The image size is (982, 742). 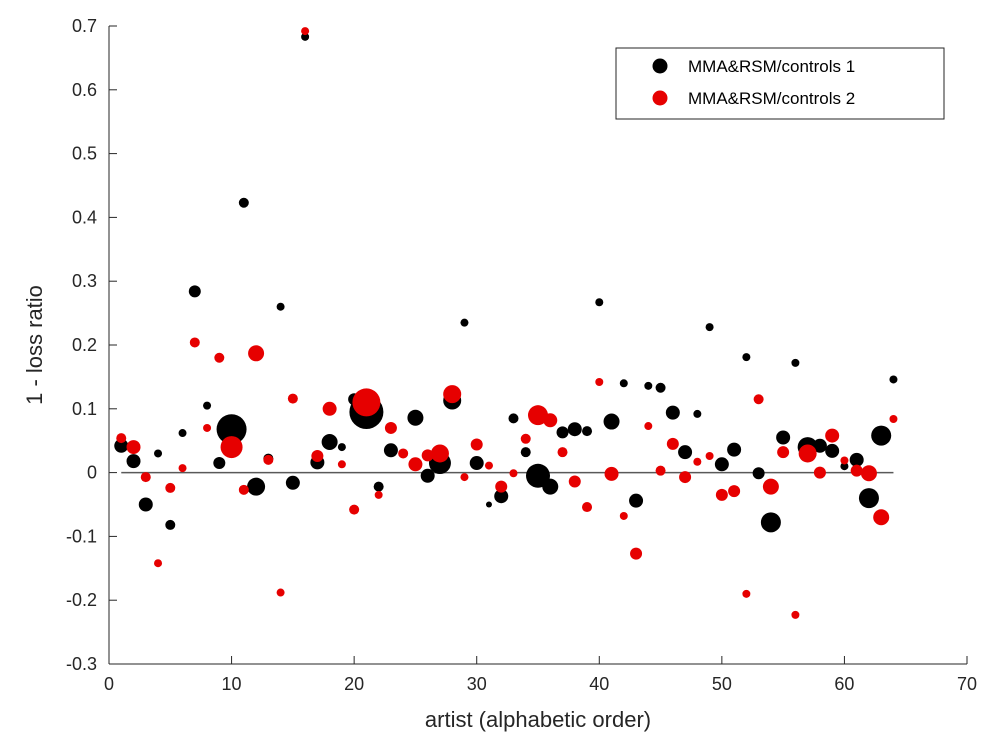 I want to click on y-tick-label: 0.4, so click(x=84, y=217).